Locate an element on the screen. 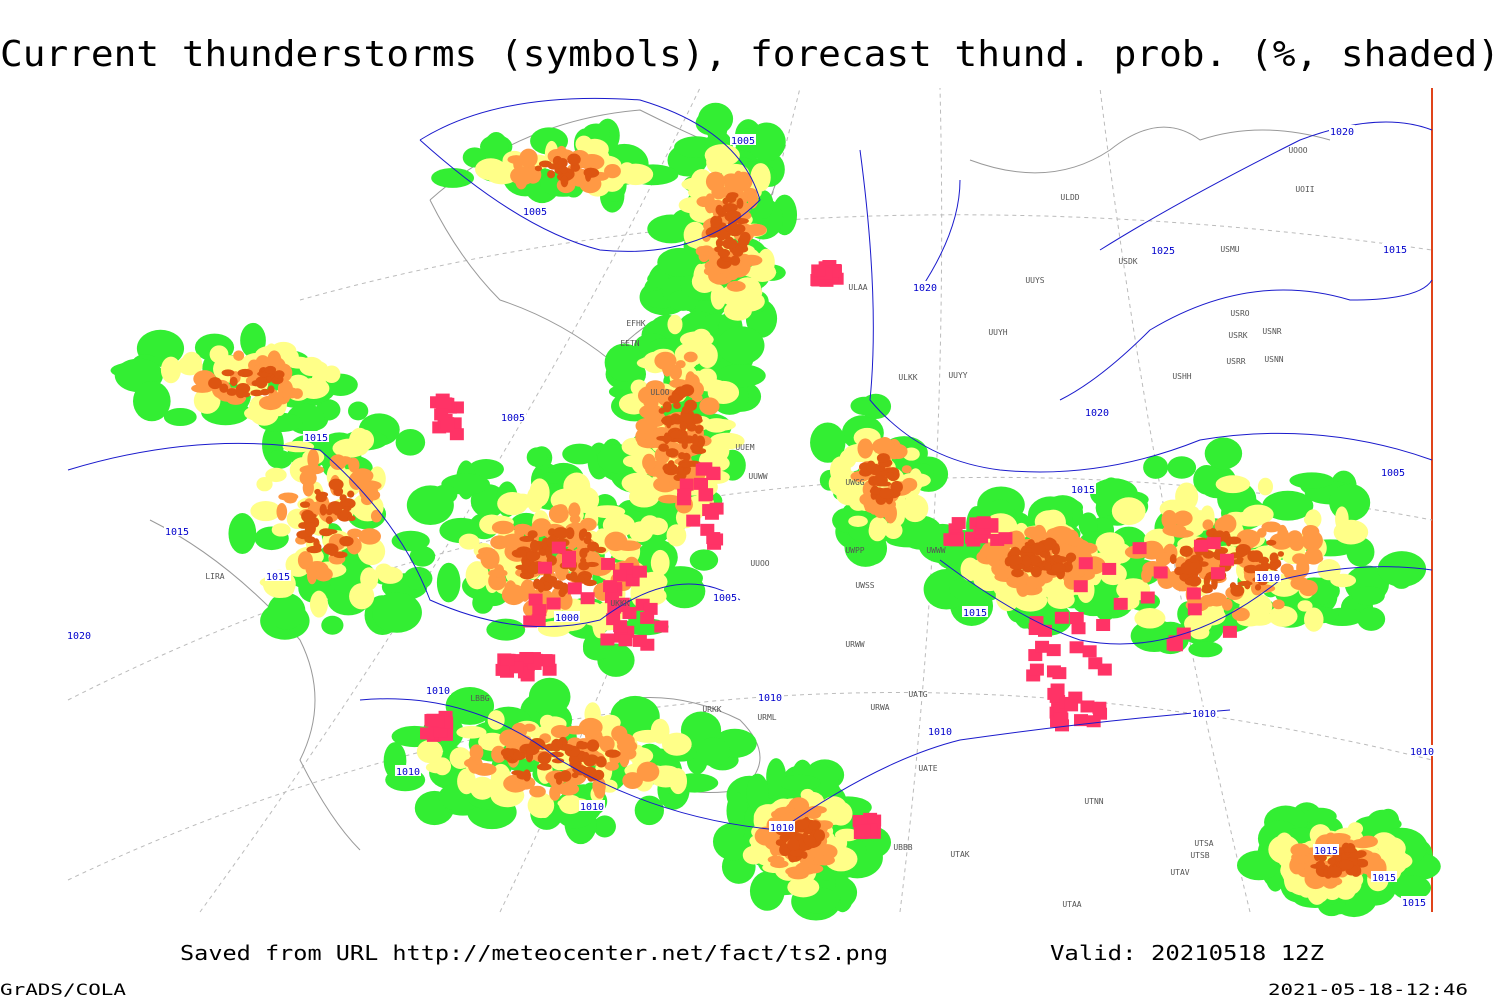 This screenshot has height=1000, width=1500. isobar-label: 1015 is located at coordinates (1326, 851).